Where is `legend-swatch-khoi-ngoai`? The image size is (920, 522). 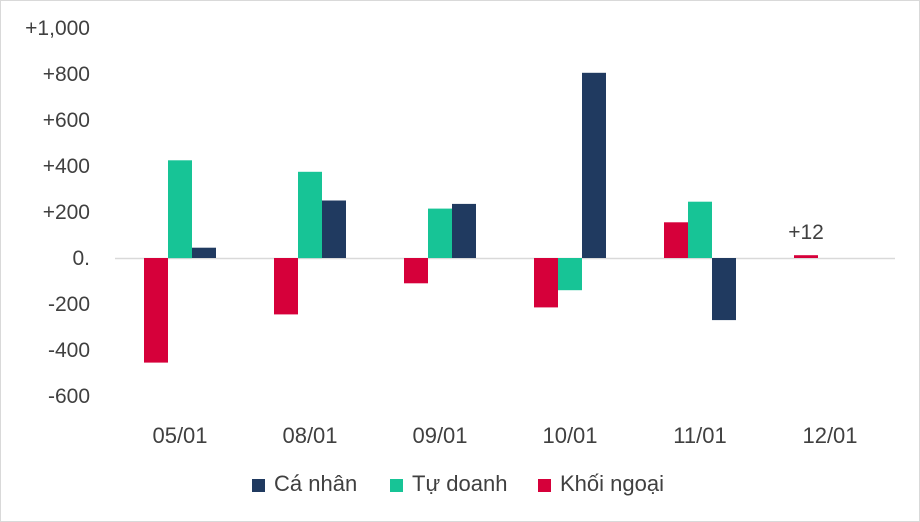
legend-swatch-khoi-ngoai is located at coordinates (544, 485).